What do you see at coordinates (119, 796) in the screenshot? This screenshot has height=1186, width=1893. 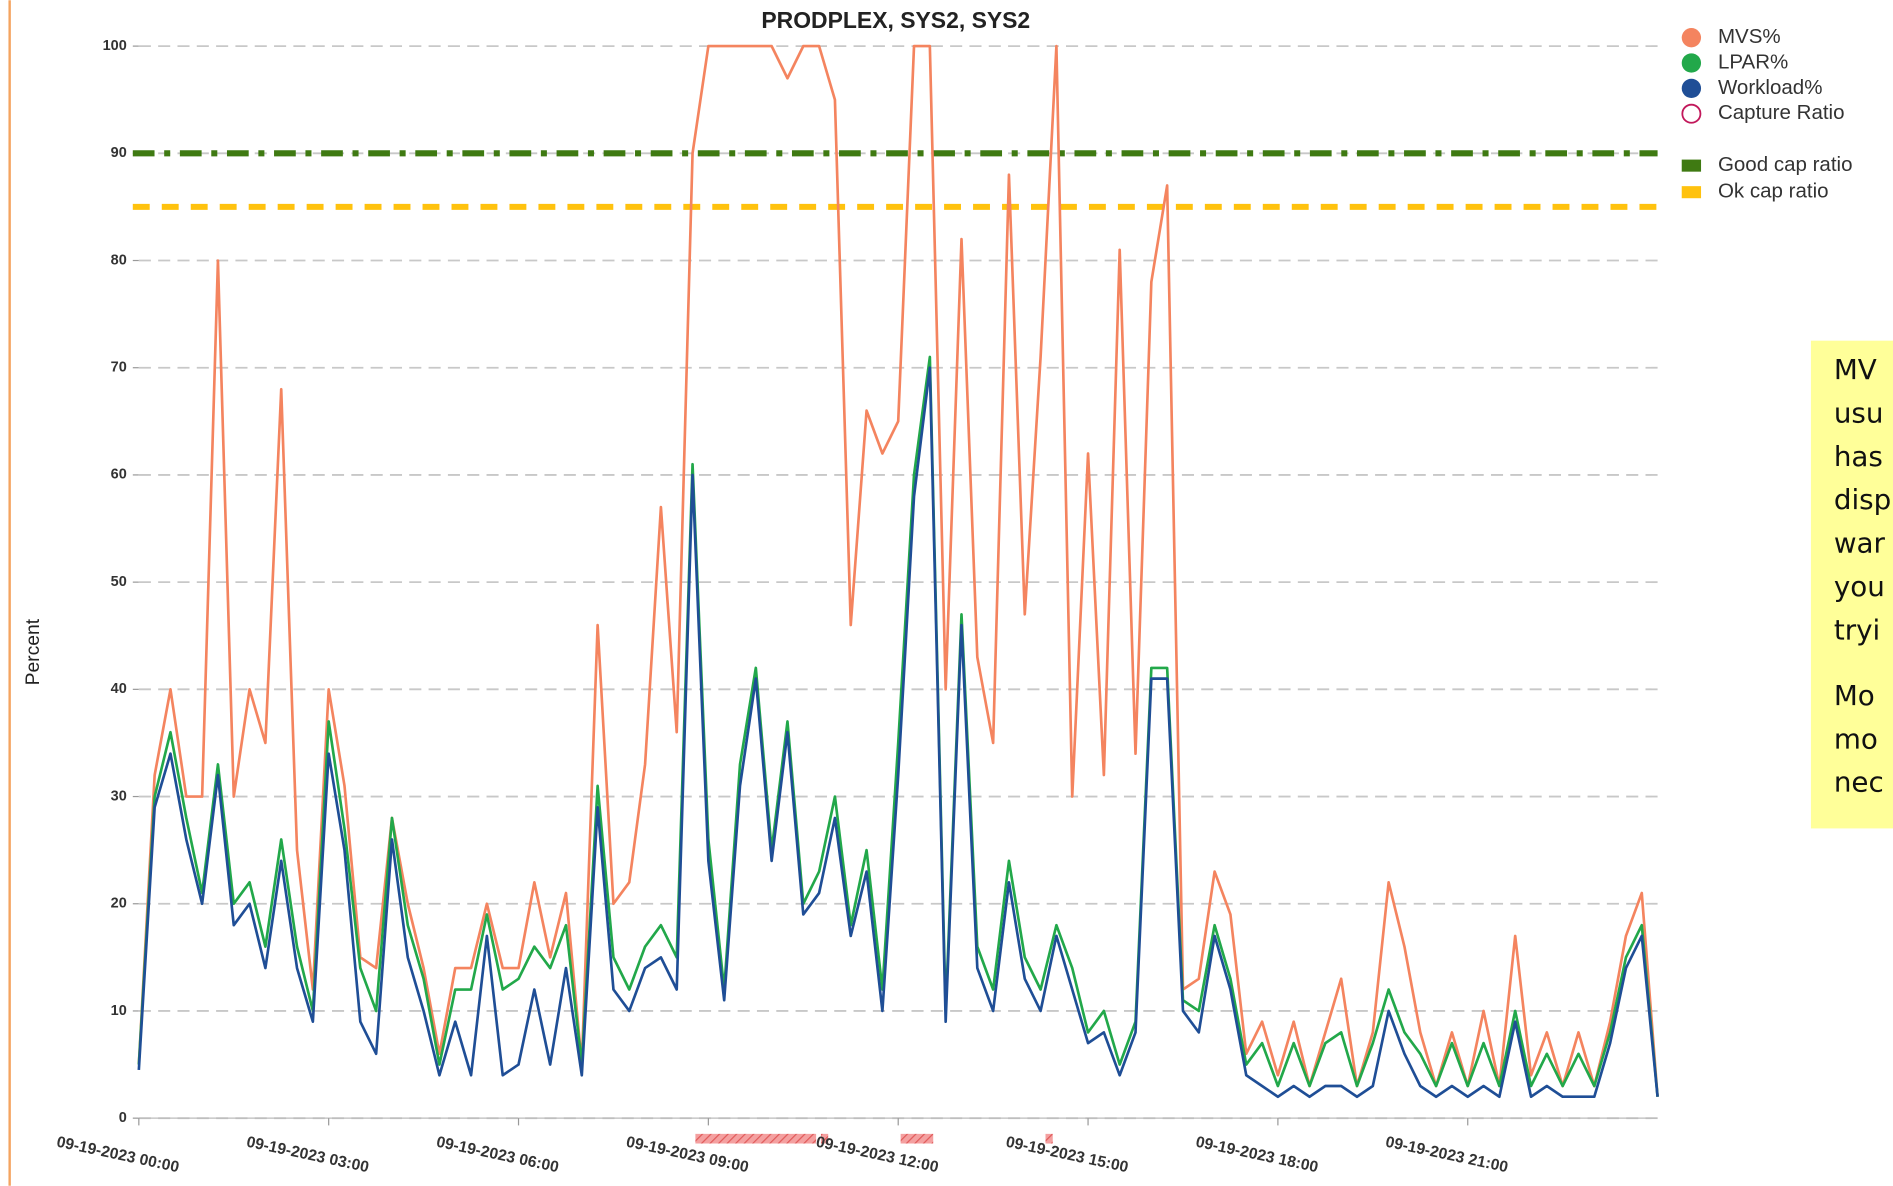 I see `y-tick-label: 30` at bounding box center [119, 796].